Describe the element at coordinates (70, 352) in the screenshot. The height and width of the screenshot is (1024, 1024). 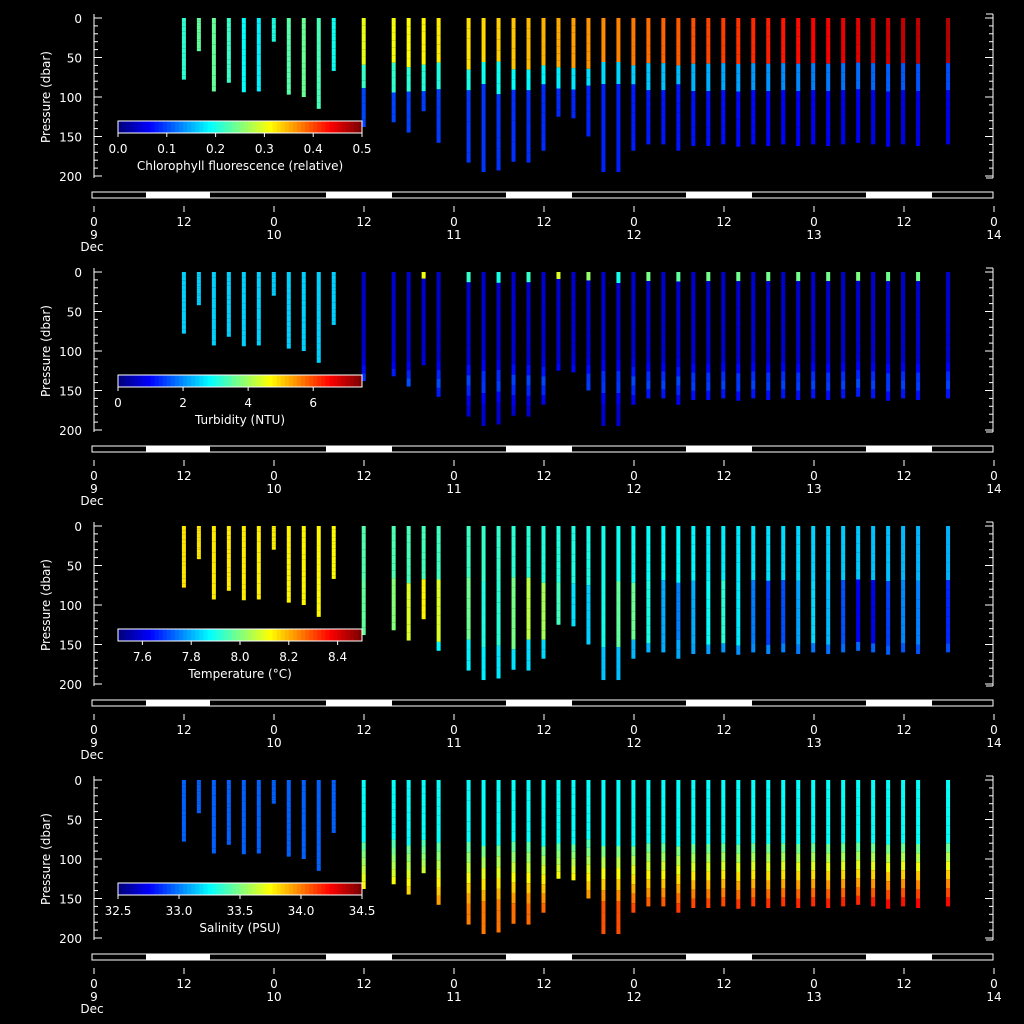
I see `y-tick-label: 100` at that location.